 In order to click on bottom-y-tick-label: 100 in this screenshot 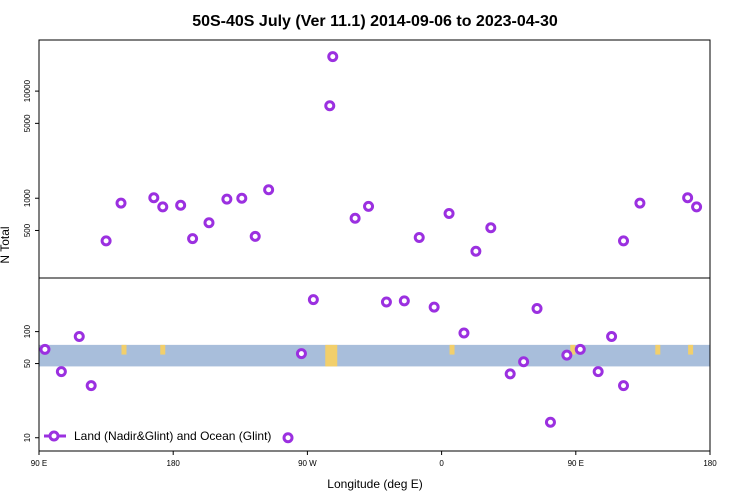, I will do `click(27, 331)`.